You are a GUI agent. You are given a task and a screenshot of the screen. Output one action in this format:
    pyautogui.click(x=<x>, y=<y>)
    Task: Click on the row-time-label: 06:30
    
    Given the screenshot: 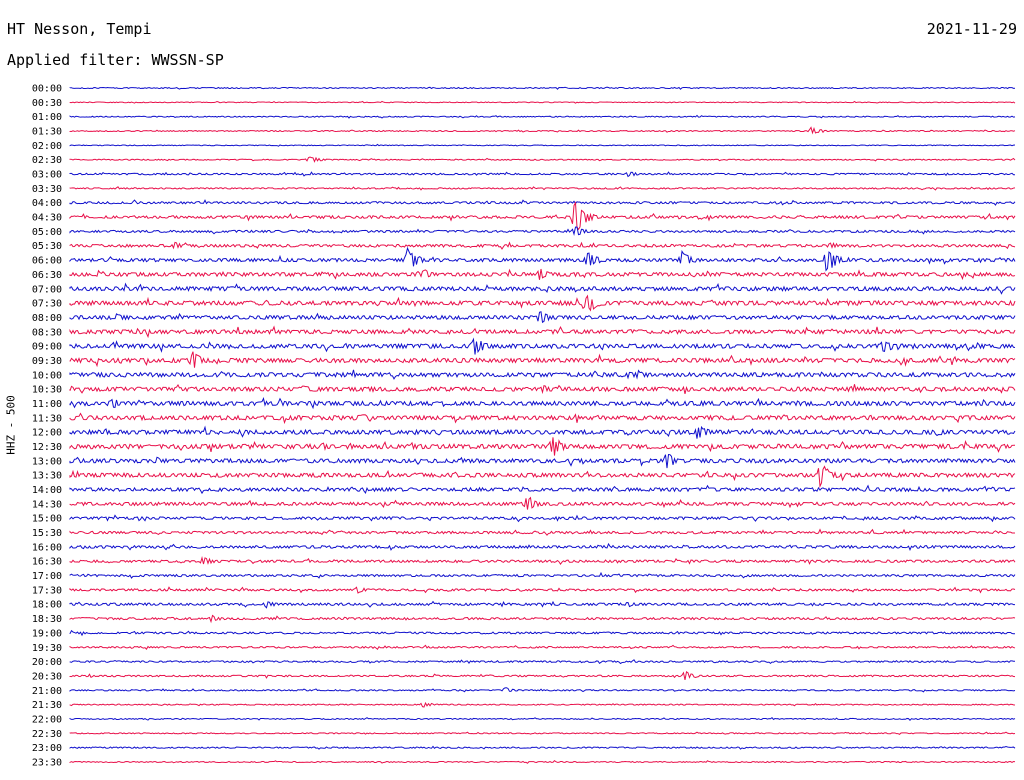 What is the action you would take?
    pyautogui.click(x=47, y=275)
    